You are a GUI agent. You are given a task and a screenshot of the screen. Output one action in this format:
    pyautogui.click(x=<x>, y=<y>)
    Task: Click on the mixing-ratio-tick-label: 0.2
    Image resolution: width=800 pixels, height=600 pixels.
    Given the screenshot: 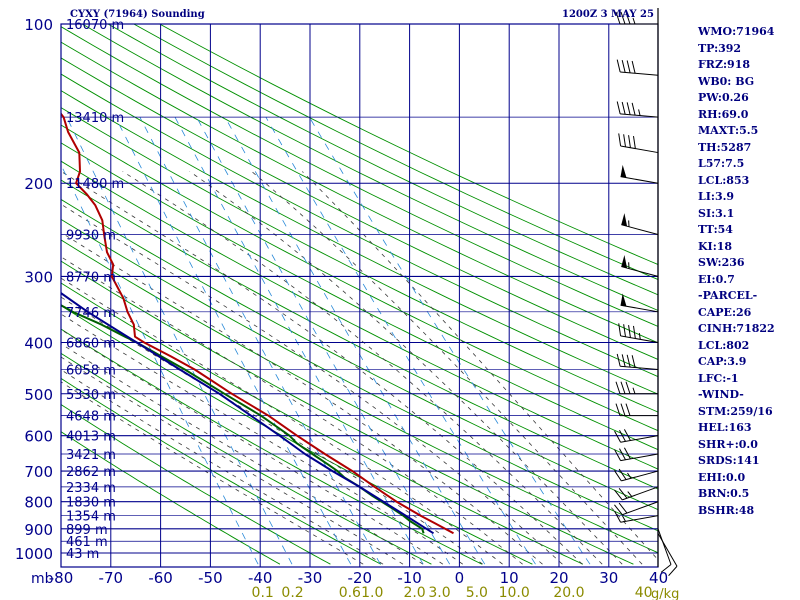 What is the action you would take?
    pyautogui.click(x=292, y=592)
    